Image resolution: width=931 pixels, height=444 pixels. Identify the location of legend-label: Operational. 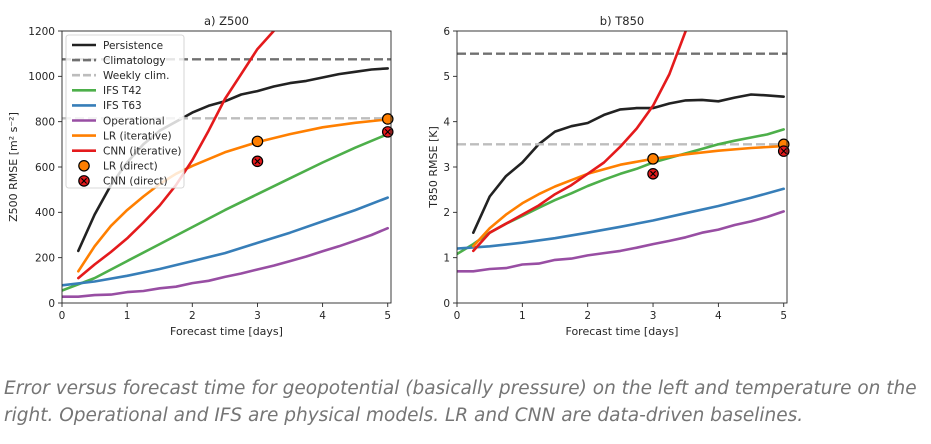
(134, 121).